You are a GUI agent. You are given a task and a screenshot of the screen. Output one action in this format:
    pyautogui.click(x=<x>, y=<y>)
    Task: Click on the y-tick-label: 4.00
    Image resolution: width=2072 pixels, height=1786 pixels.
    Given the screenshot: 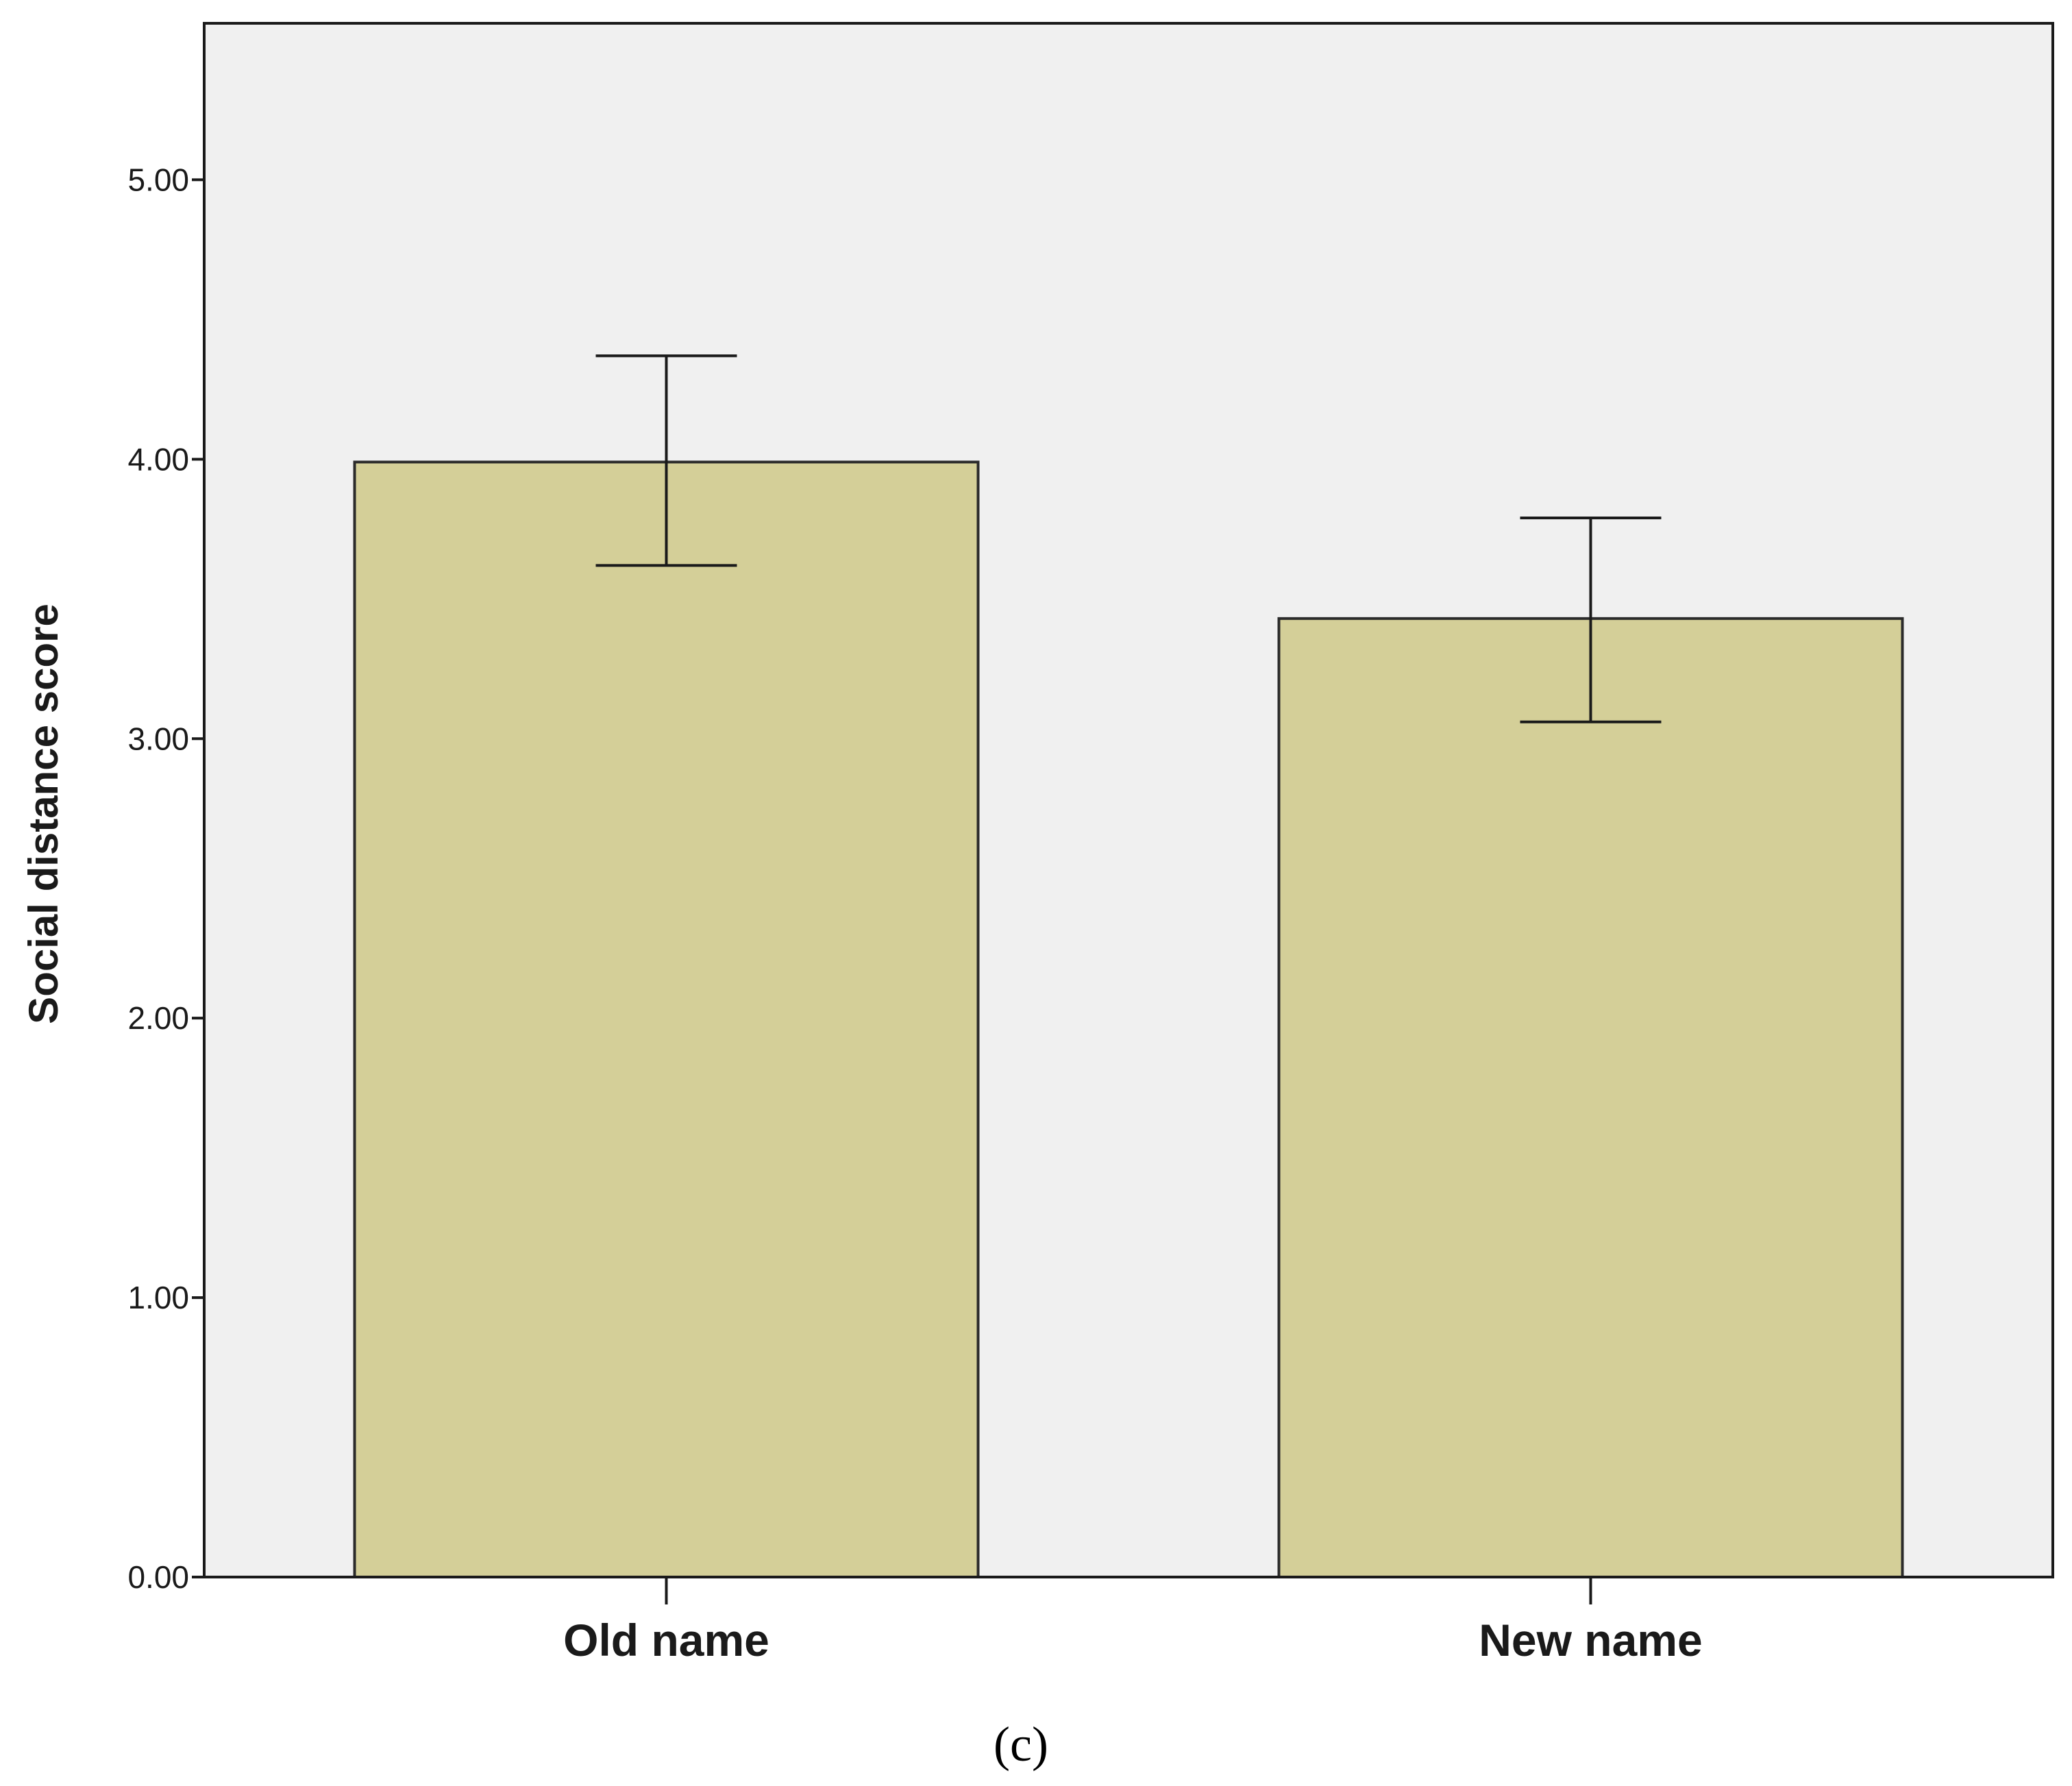 What is the action you would take?
    pyautogui.click(x=158, y=459)
    